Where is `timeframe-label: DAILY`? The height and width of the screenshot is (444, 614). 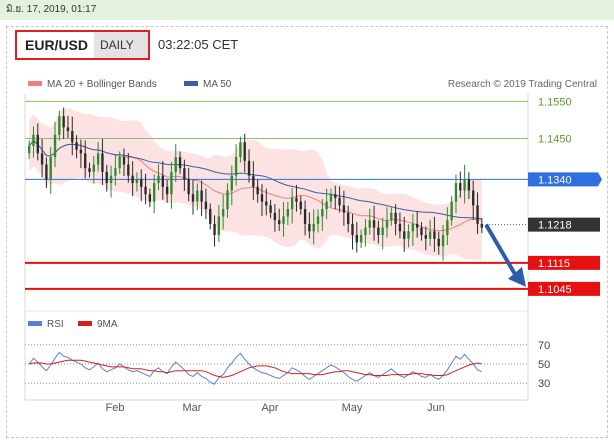
timeframe-label: DAILY is located at coordinates (121, 45).